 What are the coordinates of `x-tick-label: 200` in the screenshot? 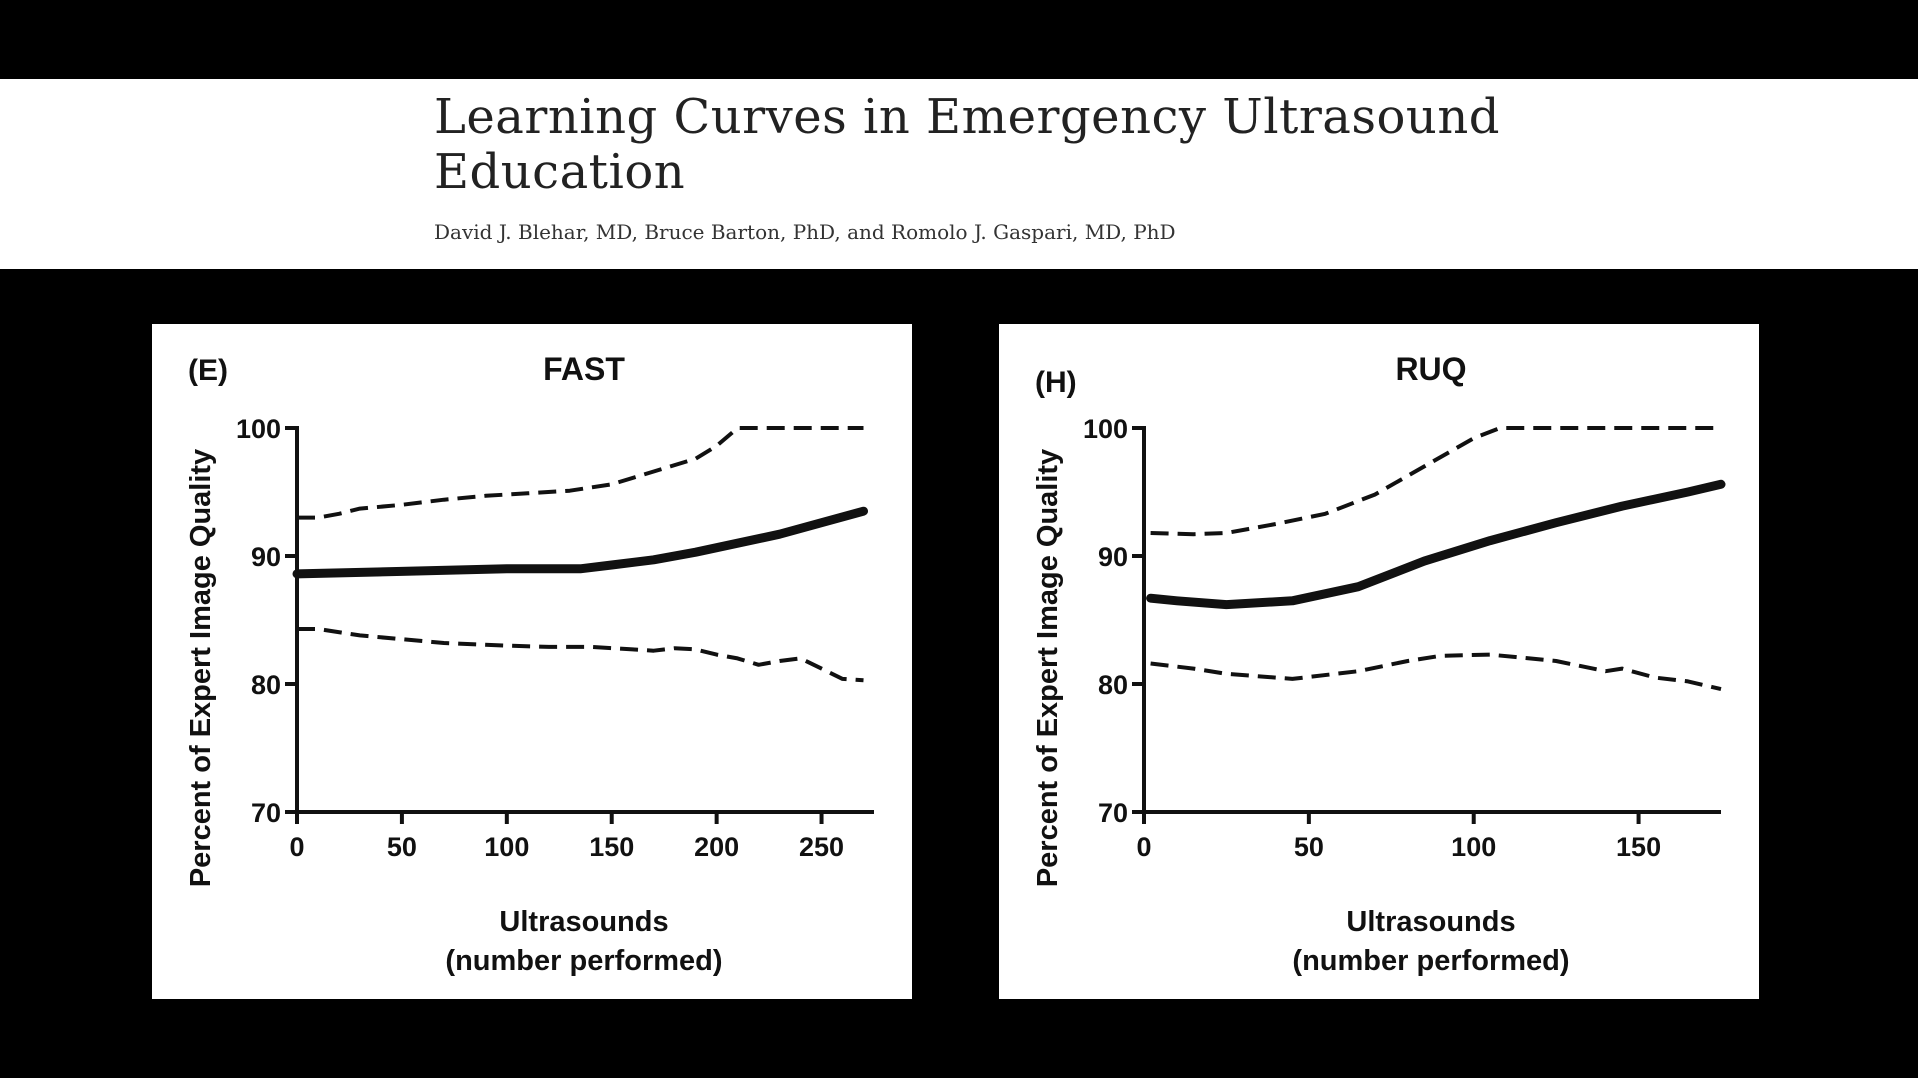 It's located at (716, 847).